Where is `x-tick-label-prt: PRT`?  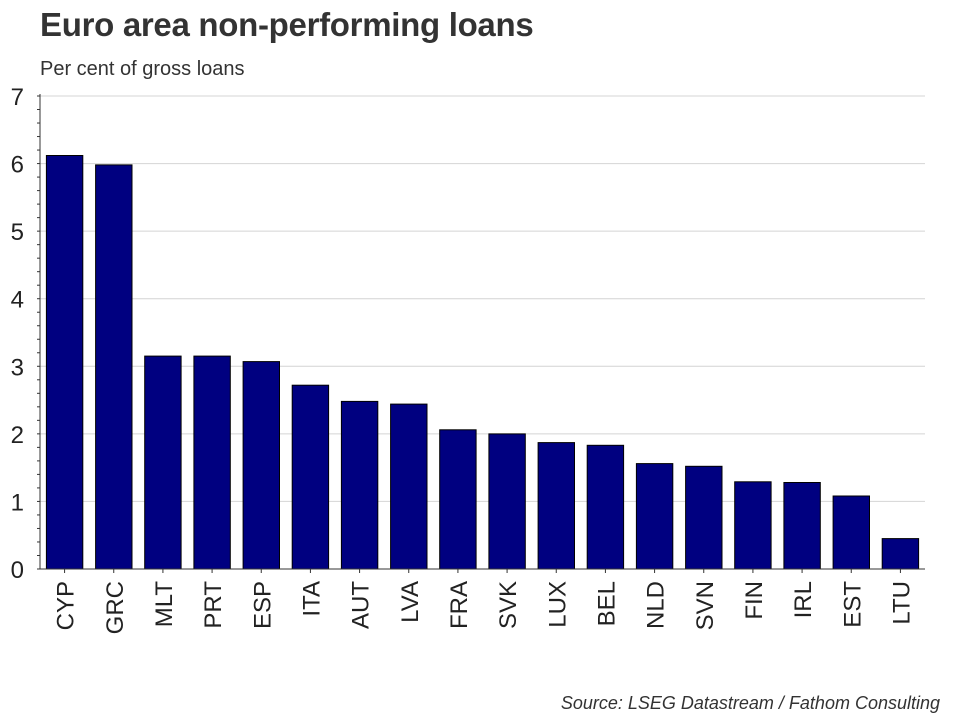
x-tick-label-prt: PRT is located at coordinates (213, 605).